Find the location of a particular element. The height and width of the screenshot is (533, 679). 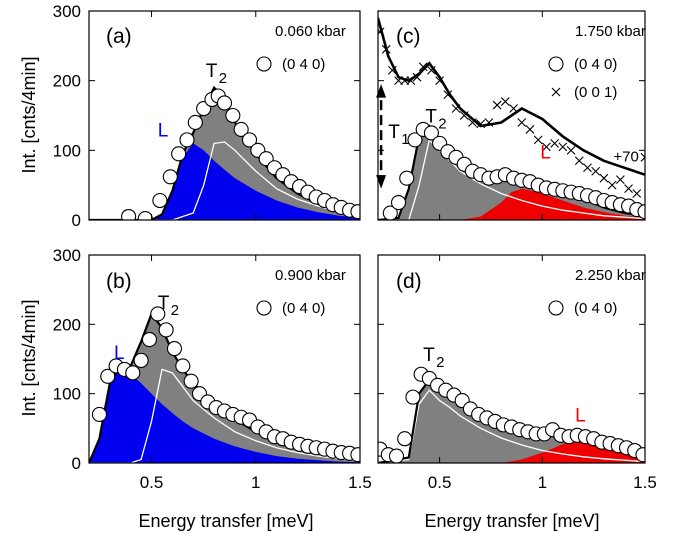

y-tick-label: 300 is located at coordinates (67, 255).